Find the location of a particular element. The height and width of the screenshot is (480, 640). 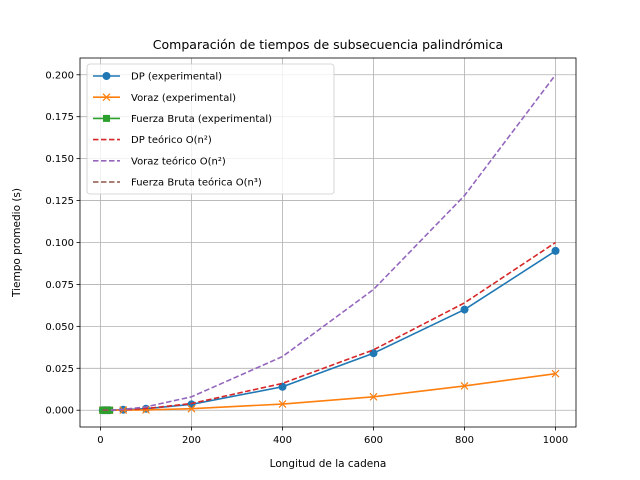

legend-label: Fuerza Bruta (experimental) is located at coordinates (201, 119).